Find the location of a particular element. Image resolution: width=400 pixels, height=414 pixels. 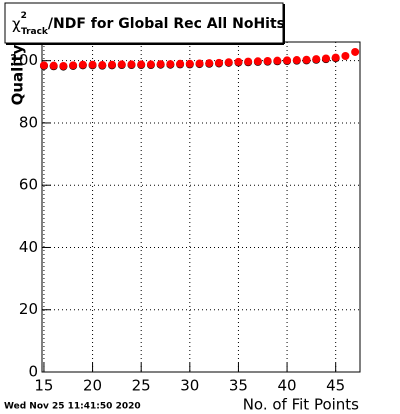

x-tick-label: 30 is located at coordinates (189, 386).